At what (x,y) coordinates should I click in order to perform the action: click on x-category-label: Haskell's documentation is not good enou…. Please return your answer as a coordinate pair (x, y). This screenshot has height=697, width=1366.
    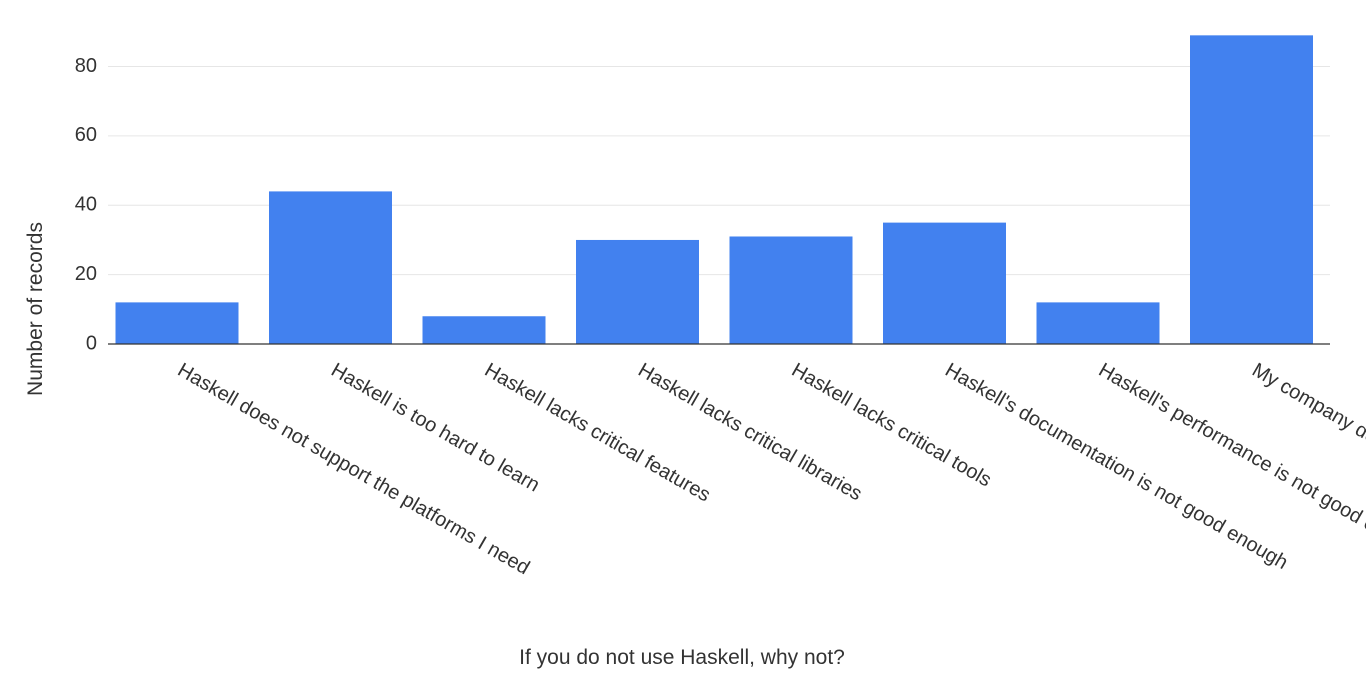
    Looking at the image, I should click on (1116, 466).